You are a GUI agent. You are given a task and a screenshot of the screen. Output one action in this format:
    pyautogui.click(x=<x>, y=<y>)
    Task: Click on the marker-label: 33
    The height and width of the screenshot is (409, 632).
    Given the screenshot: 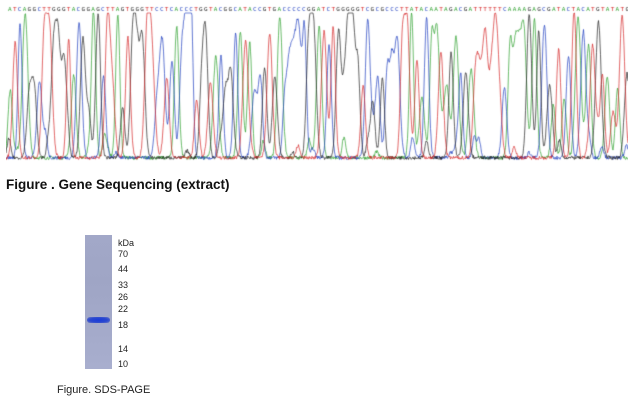 What is the action you would take?
    pyautogui.click(x=123, y=285)
    